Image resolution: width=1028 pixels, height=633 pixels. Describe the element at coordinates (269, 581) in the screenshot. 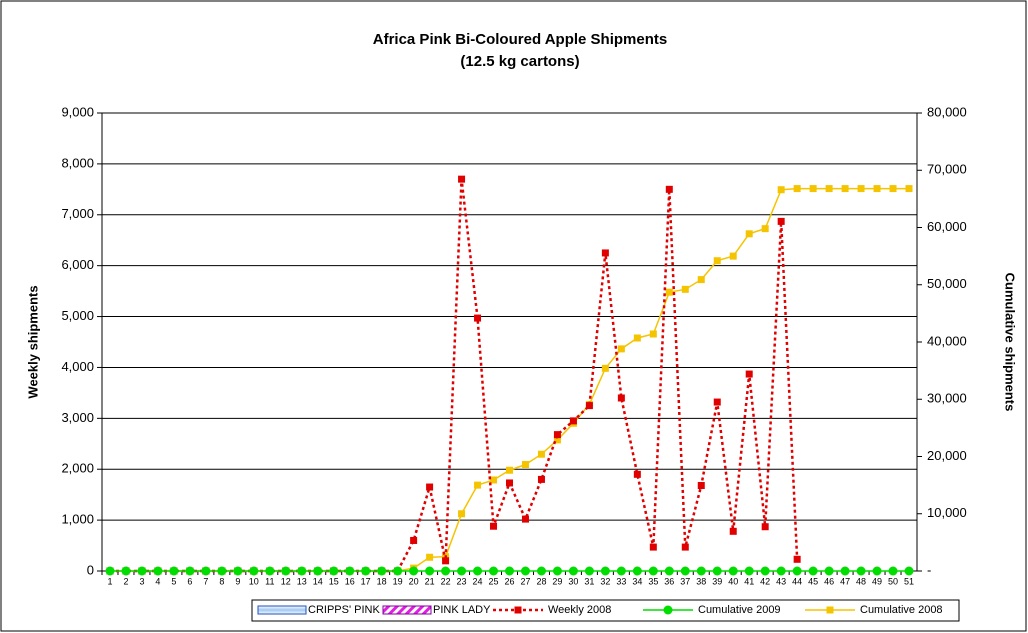

I see `x-tick-label: 11` at that location.